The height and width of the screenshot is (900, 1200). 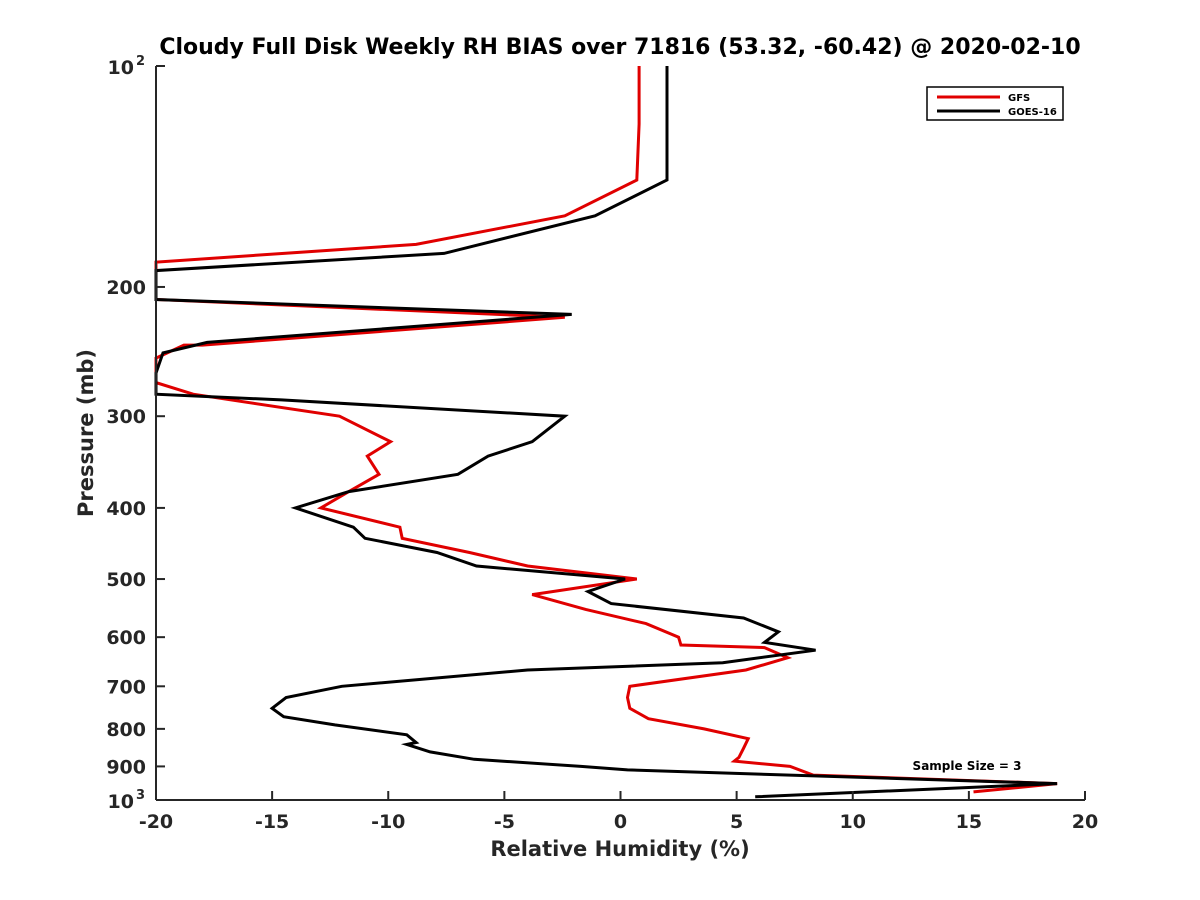 What do you see at coordinates (126, 687) in the screenshot?
I see `y-tick-label: 700` at bounding box center [126, 687].